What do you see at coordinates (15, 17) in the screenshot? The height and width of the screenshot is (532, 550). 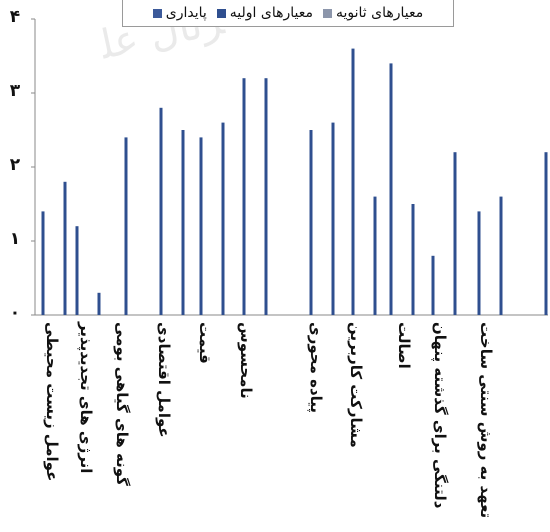 I see `y-tick-label: ۴` at bounding box center [15, 17].